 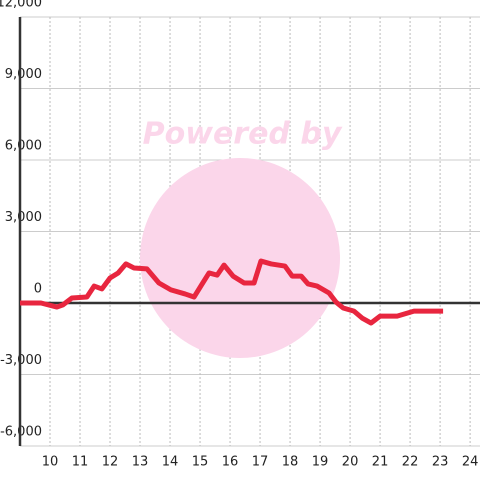 What do you see at coordinates (23, 74) in the screenshot?
I see `y-tick-label: 9,000` at bounding box center [23, 74].